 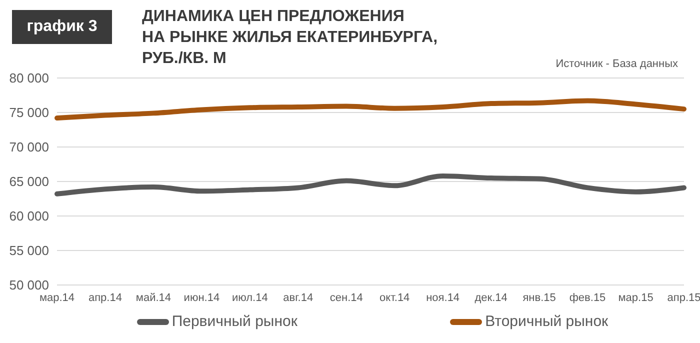 I want to click on x-tick-label: май.14, so click(x=154, y=298).